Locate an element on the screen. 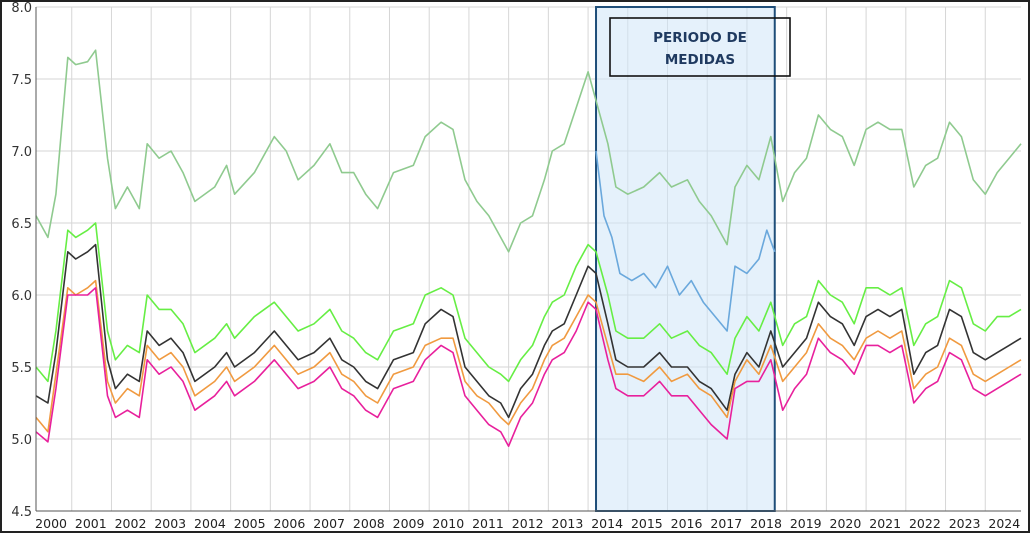 Image resolution: width=1030 pixels, height=537 pixels. x-tick-label-2006: 2006 is located at coordinates (289, 523).